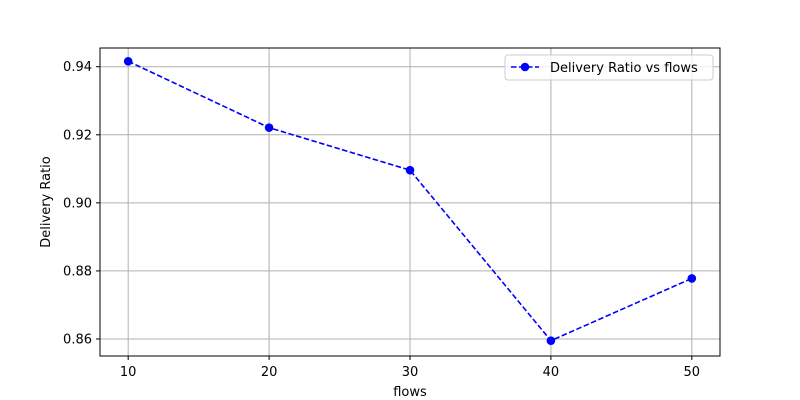 The width and height of the screenshot is (800, 400). Describe the element at coordinates (77, 67) in the screenshot. I see `y-tick-label: 0.94` at that location.